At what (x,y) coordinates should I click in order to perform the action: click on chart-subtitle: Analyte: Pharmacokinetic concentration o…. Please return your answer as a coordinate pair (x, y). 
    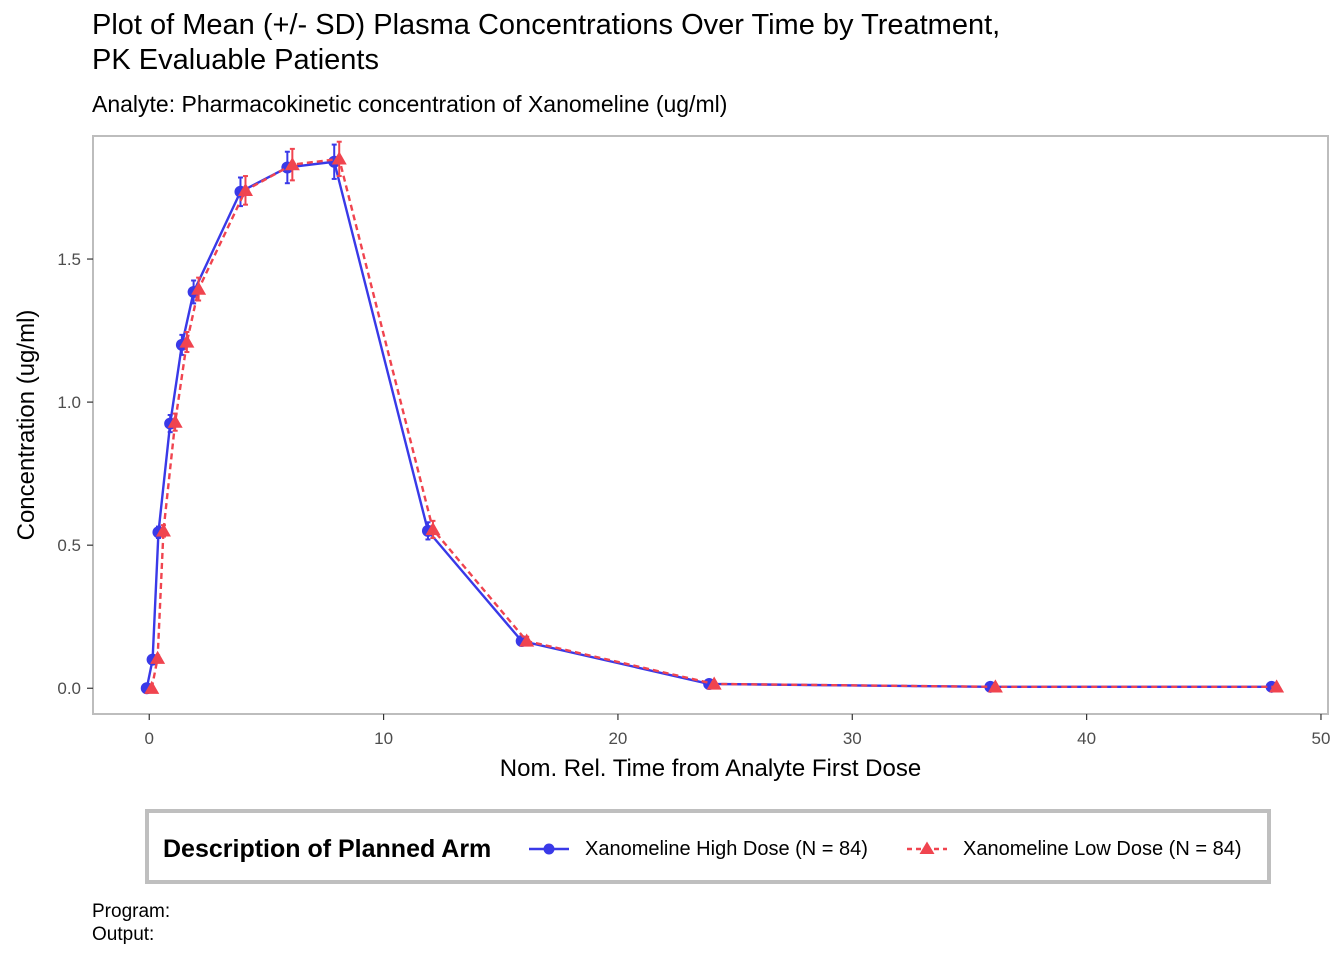
    Looking at the image, I should click on (410, 104).